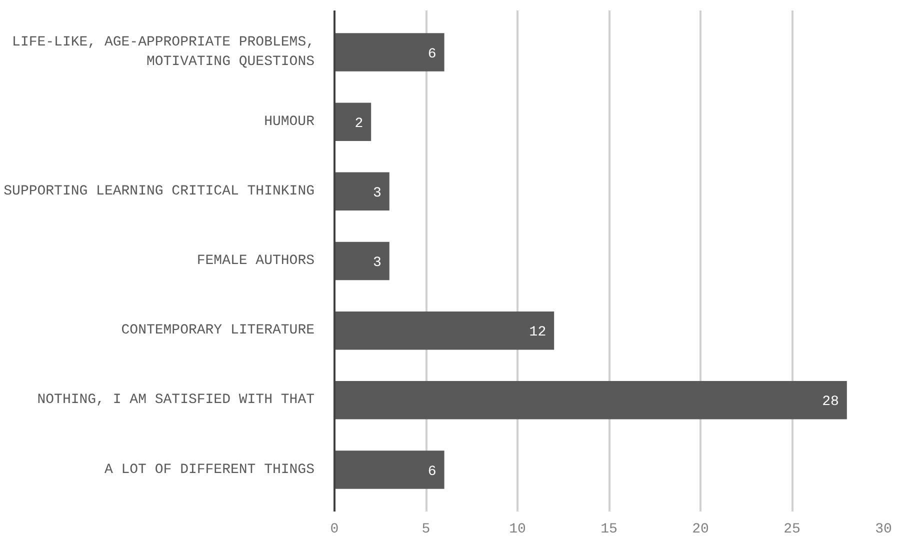 The image size is (917, 539). I want to click on y-tick-label: A LOT OF DIFFERENT THINGS, so click(209, 470).